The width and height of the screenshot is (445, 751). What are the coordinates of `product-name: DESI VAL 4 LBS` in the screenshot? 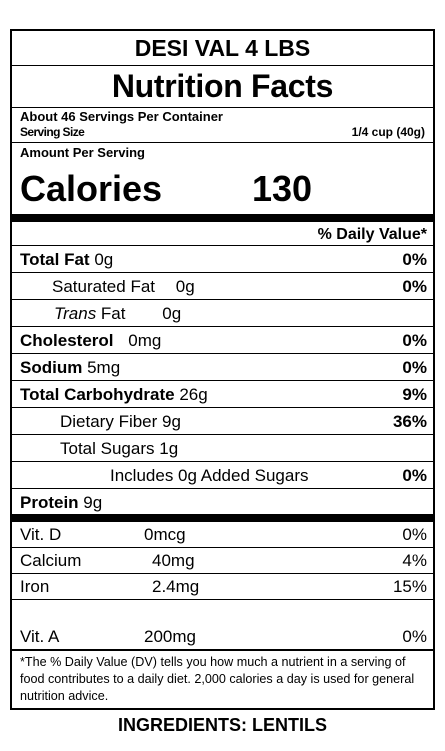 It's located at (222, 48).